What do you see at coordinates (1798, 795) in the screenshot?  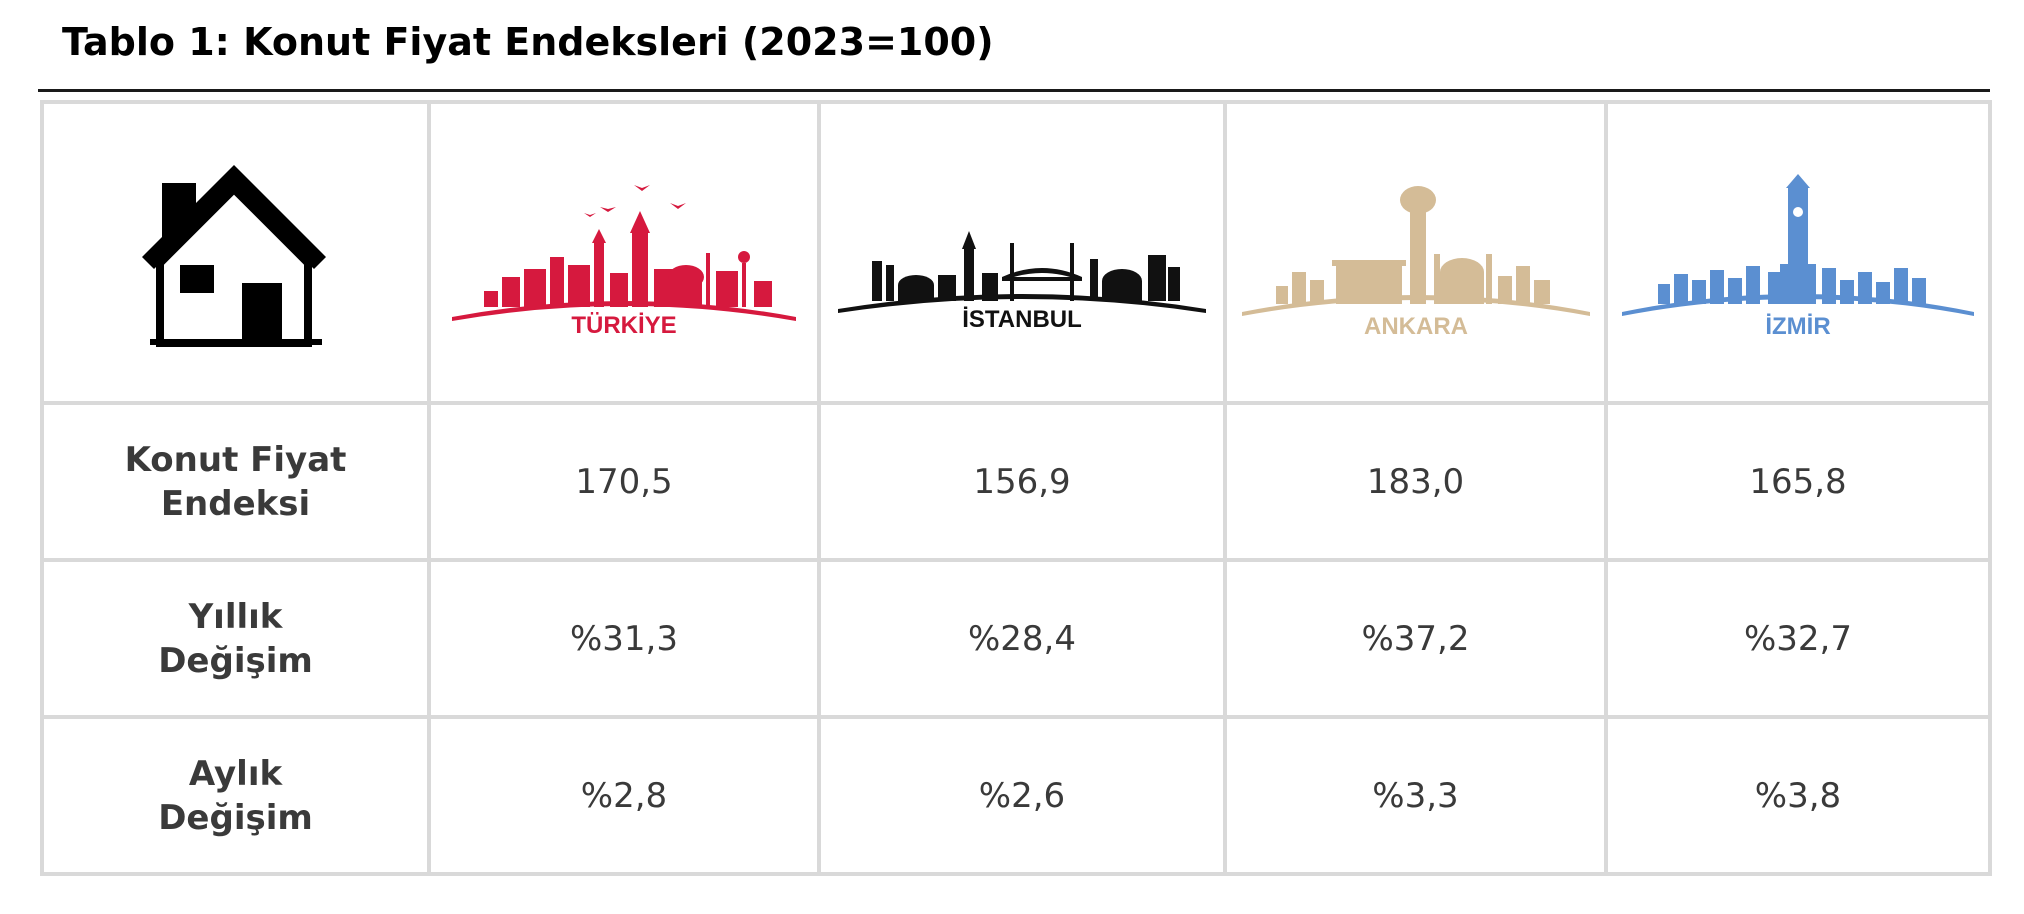 I see `table-cell: %3,8` at bounding box center [1798, 795].